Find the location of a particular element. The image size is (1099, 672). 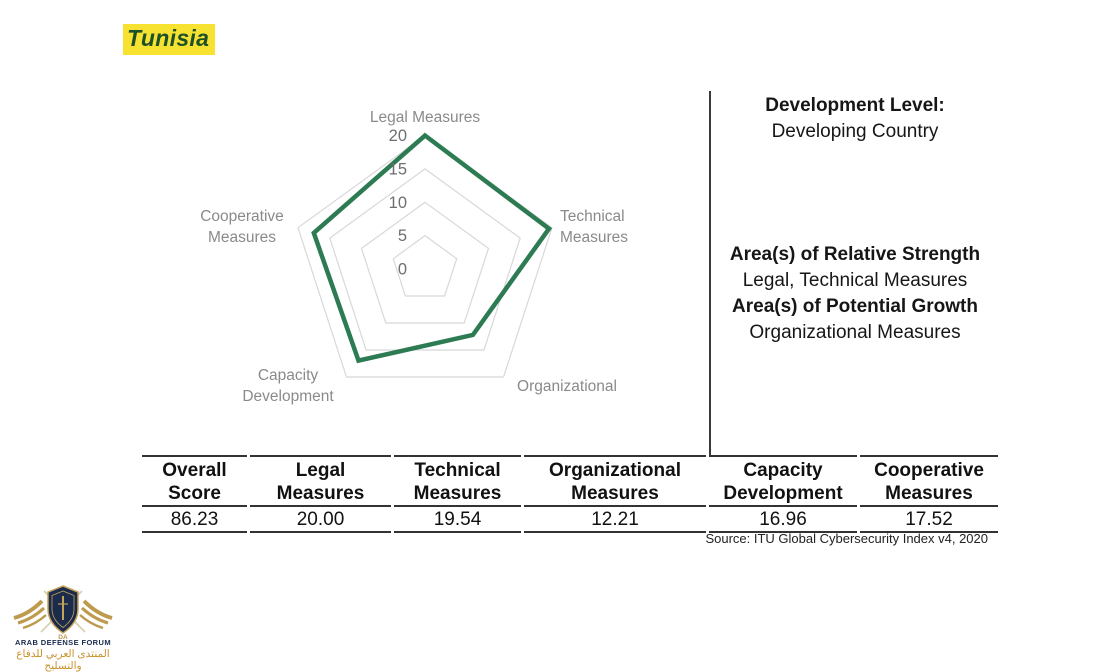

column-header: Organizational Measures is located at coordinates (615, 482).